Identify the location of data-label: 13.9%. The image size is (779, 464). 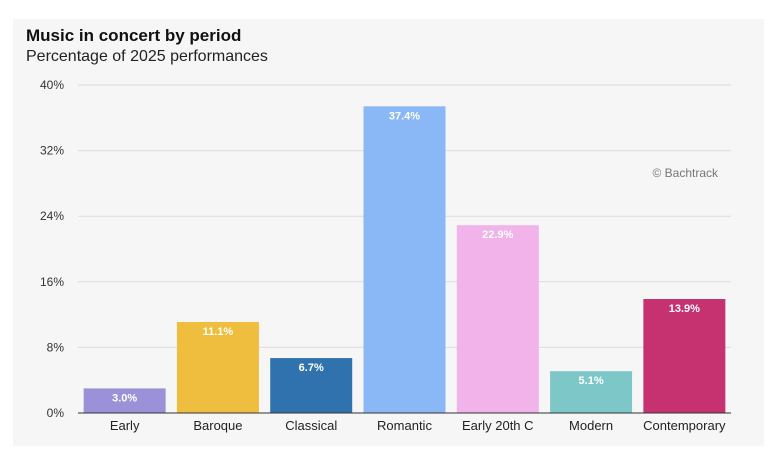
(684, 309).